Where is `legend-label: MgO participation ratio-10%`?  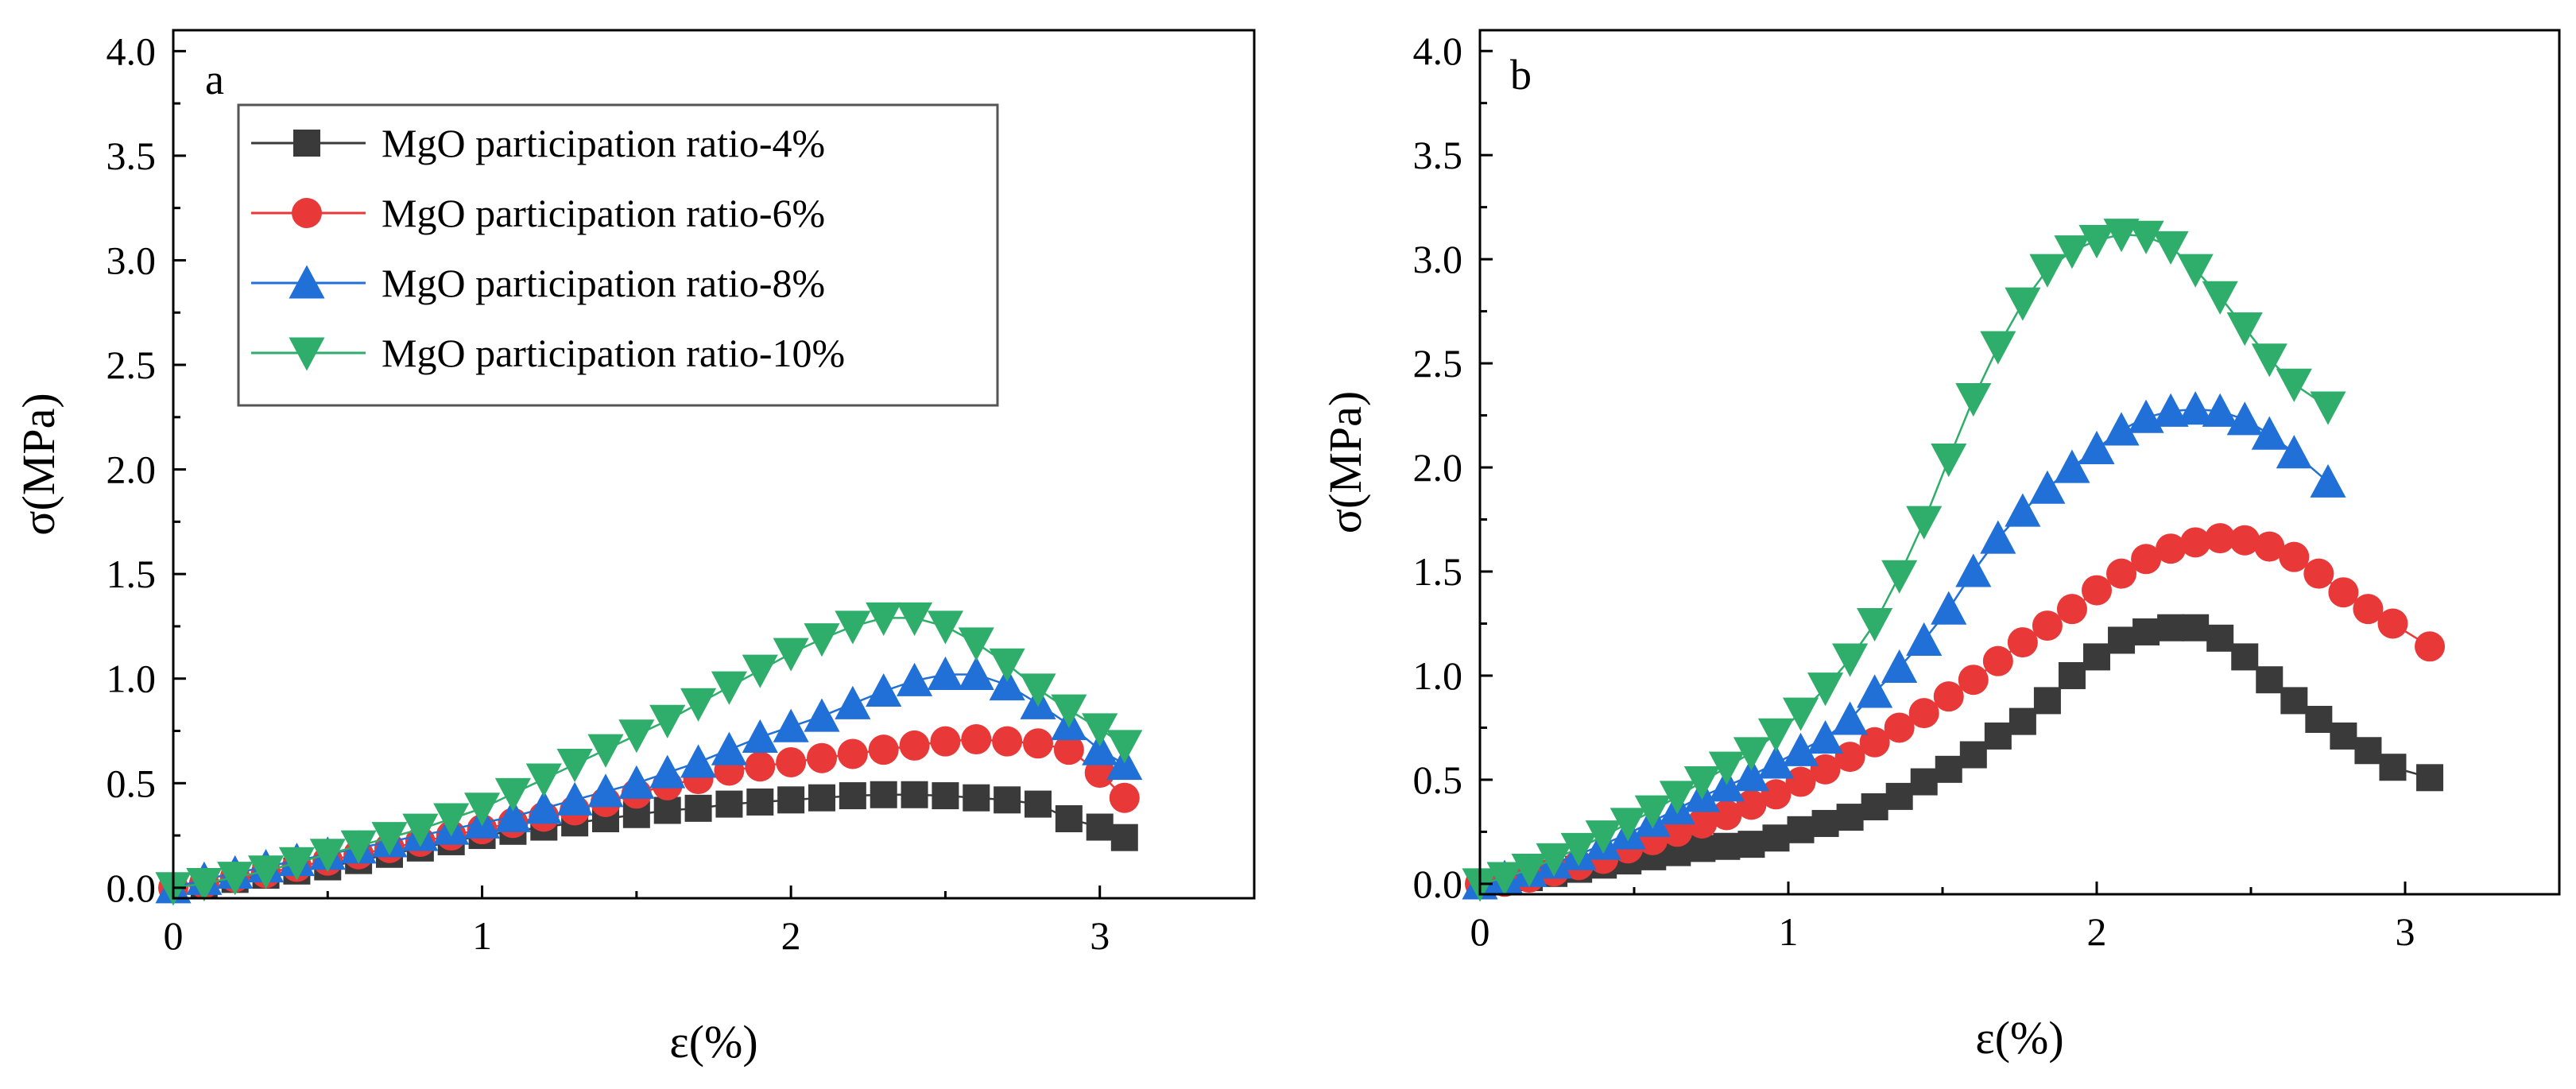
legend-label: MgO participation ratio-10% is located at coordinates (613, 353).